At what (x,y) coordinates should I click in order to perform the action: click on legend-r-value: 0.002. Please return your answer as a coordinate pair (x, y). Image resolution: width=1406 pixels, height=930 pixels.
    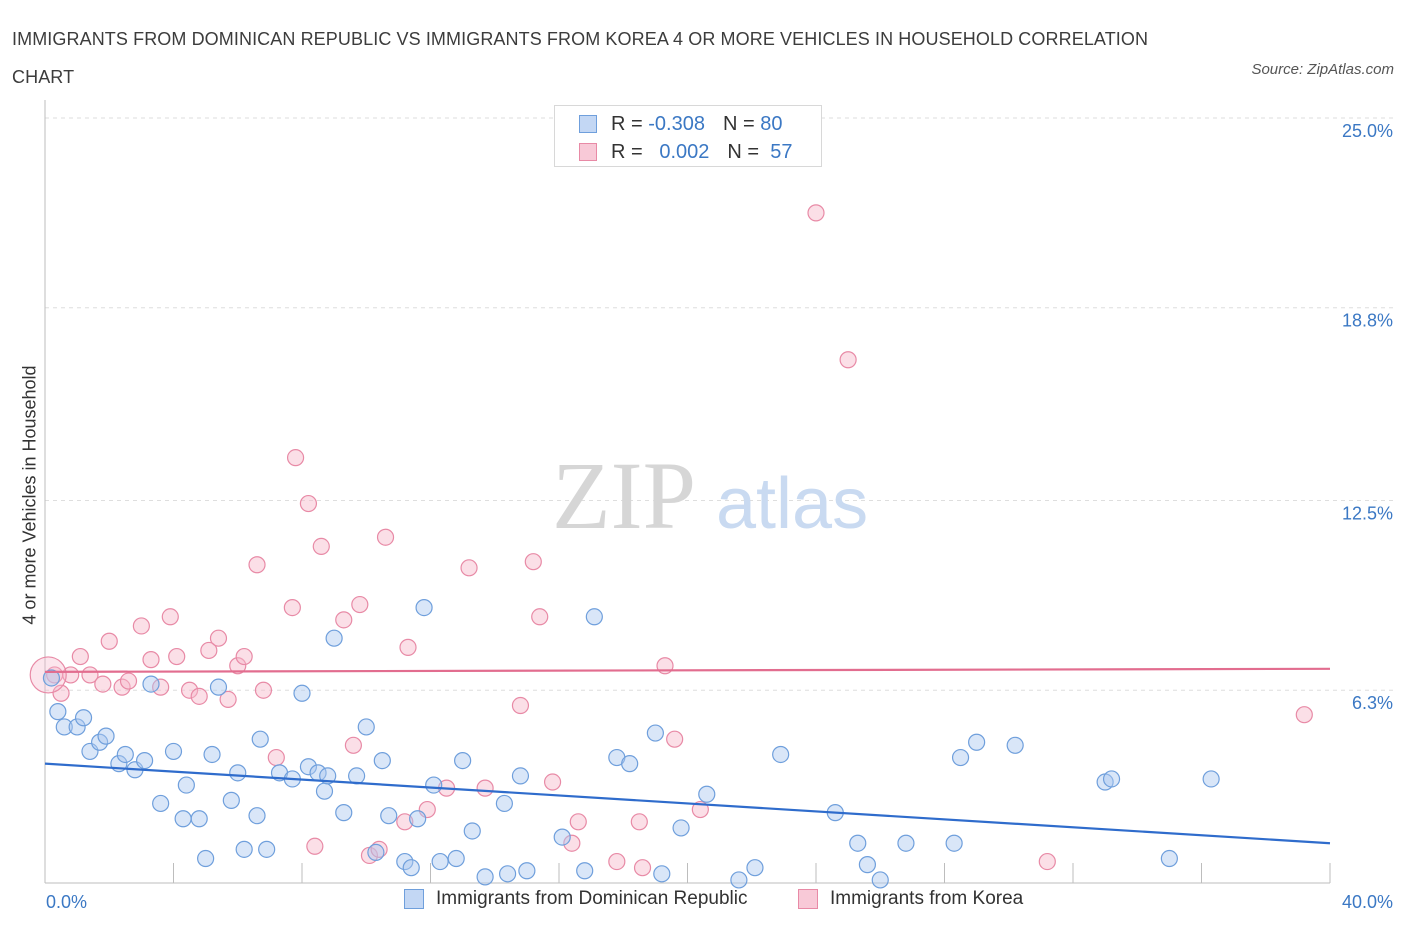
    Looking at the image, I should click on (684, 151).